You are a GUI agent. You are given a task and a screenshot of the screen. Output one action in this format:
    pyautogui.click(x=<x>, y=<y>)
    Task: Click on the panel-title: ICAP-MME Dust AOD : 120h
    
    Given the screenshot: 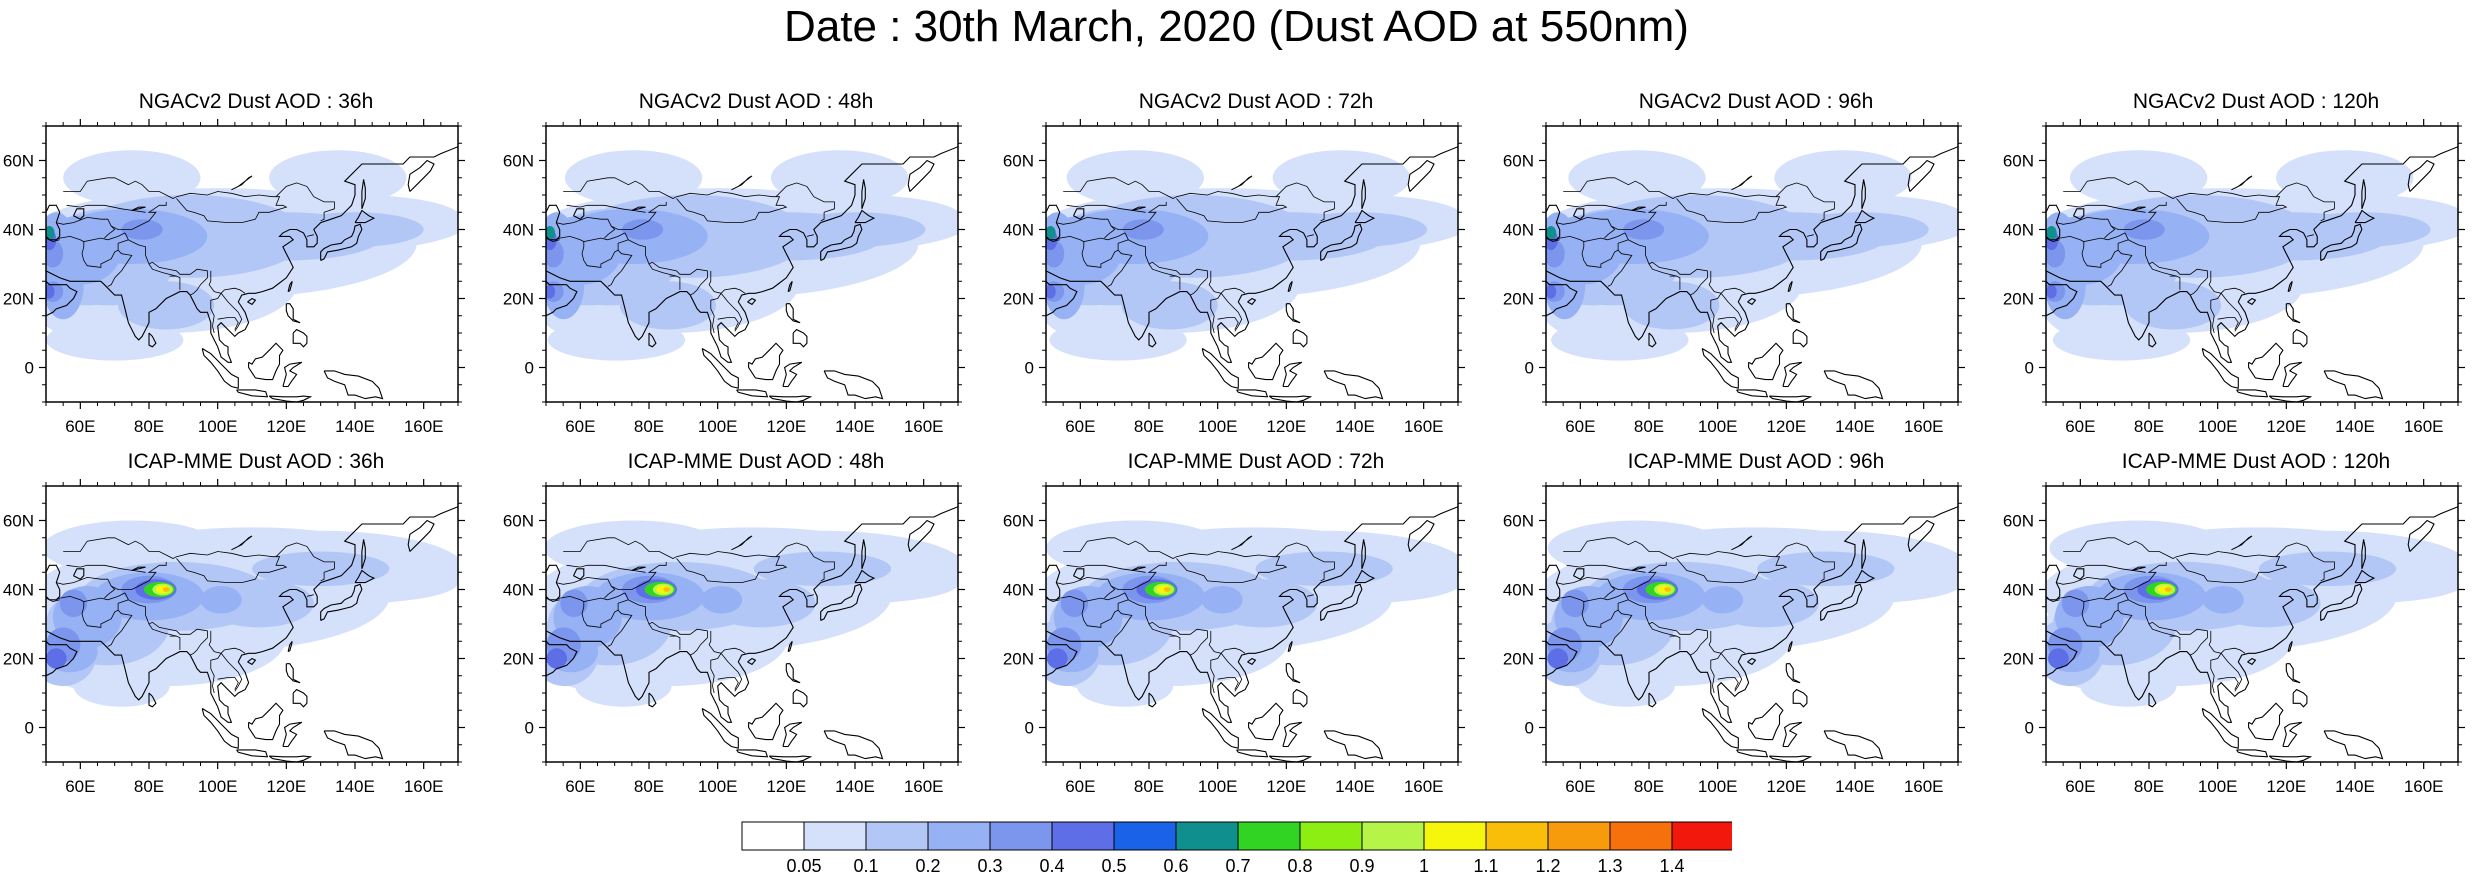 What is the action you would take?
    pyautogui.click(x=2256, y=461)
    